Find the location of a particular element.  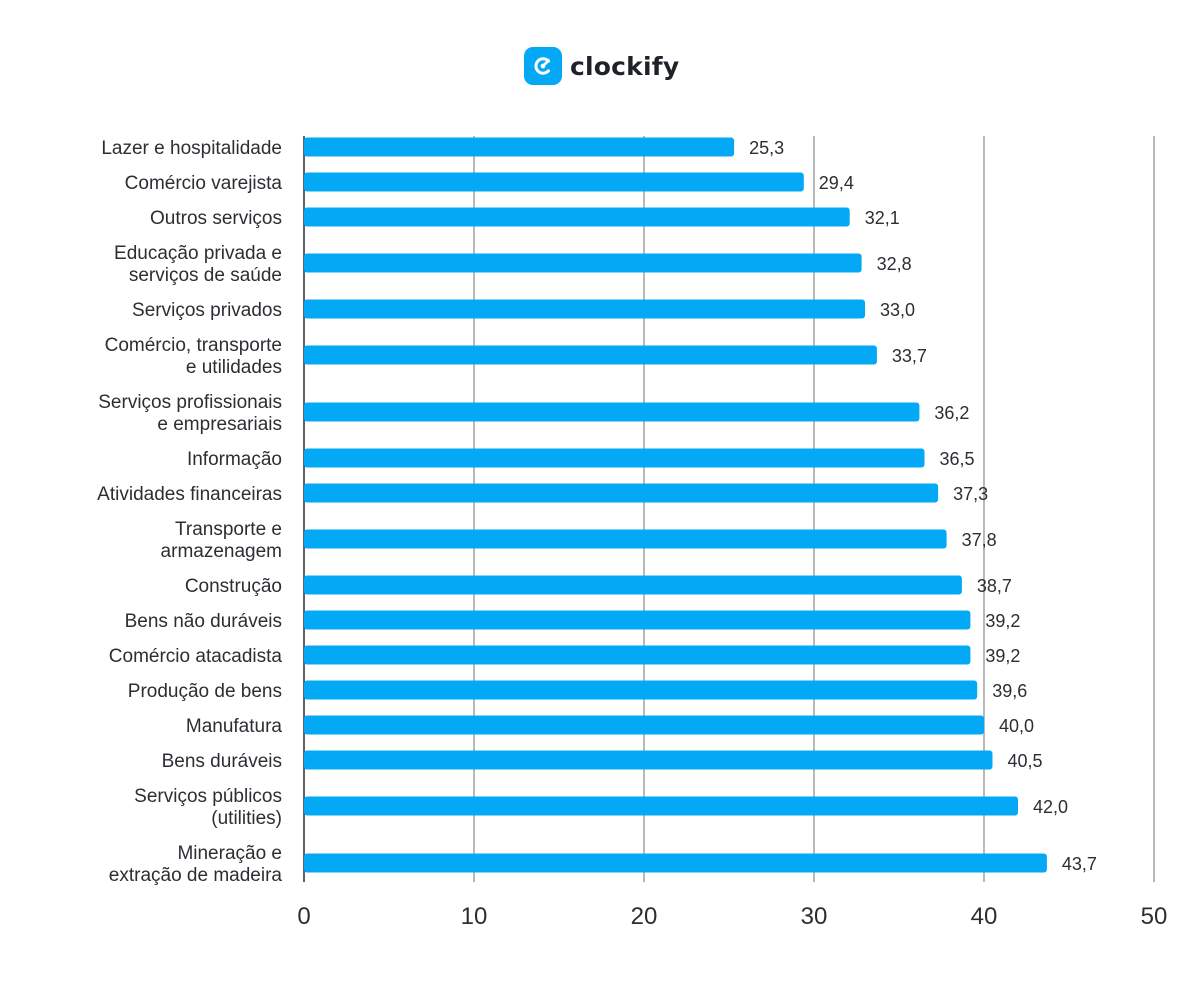

category-label: Bens duráveis is located at coordinates (222, 761).